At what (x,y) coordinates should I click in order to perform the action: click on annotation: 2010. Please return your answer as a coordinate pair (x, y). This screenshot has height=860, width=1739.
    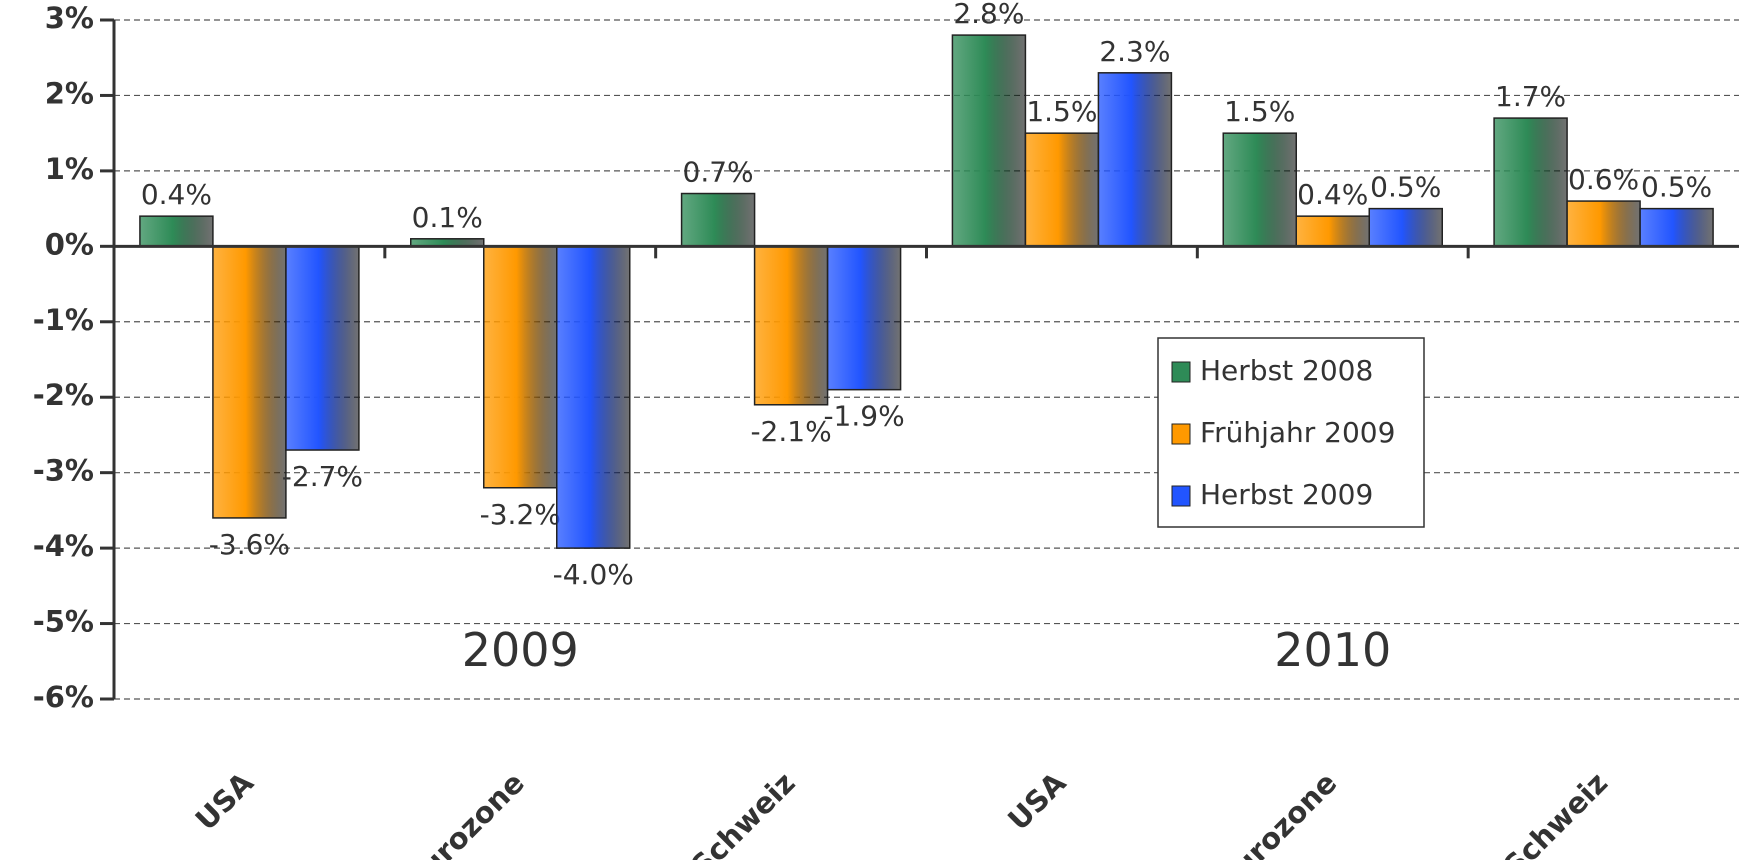
    Looking at the image, I should click on (1332, 650).